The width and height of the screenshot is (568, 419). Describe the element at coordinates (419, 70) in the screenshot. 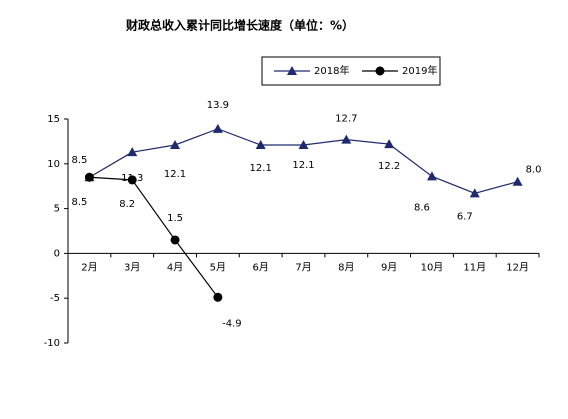

I see `legend-label: 2019年` at that location.